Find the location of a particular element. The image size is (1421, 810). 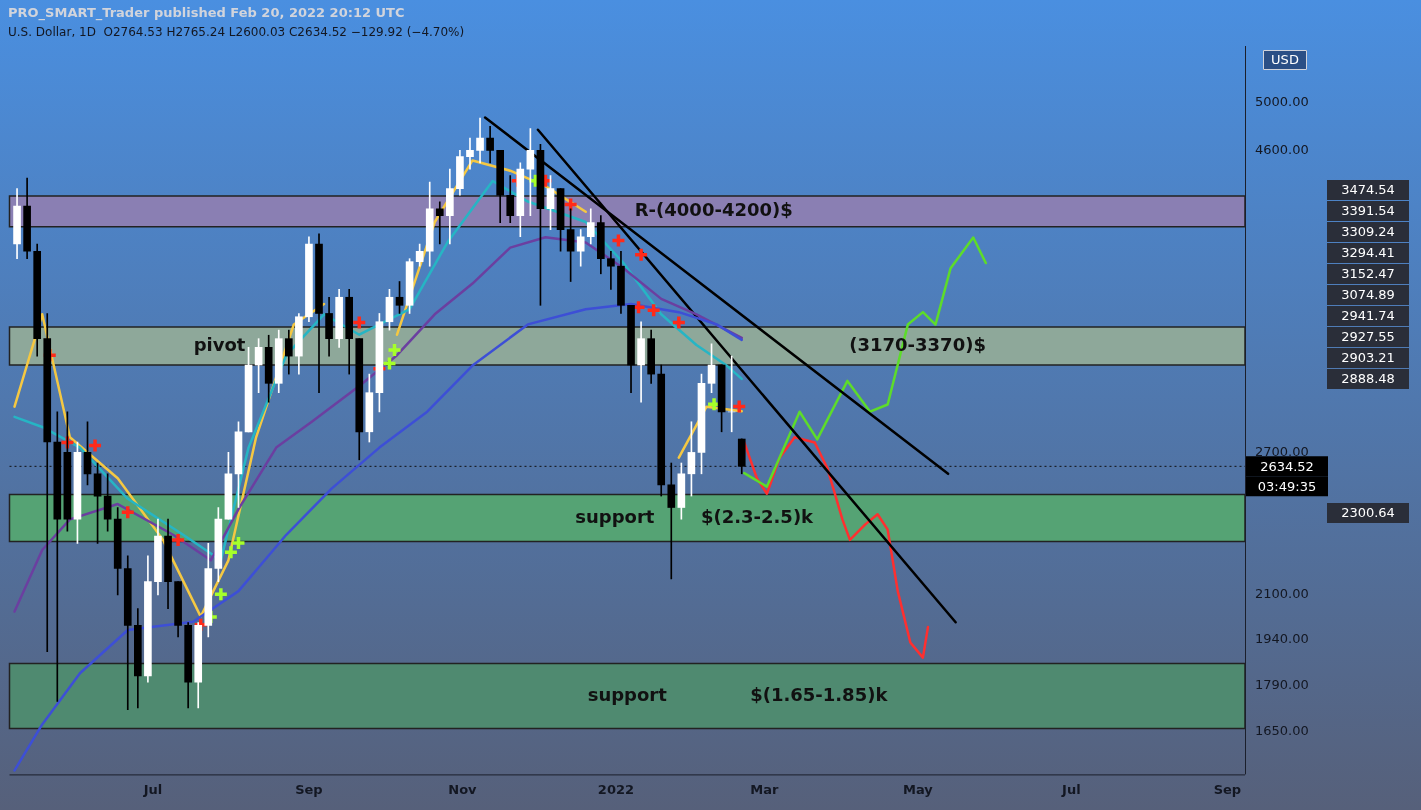

y-tick-label: 1790.00 is located at coordinates (1282, 684).